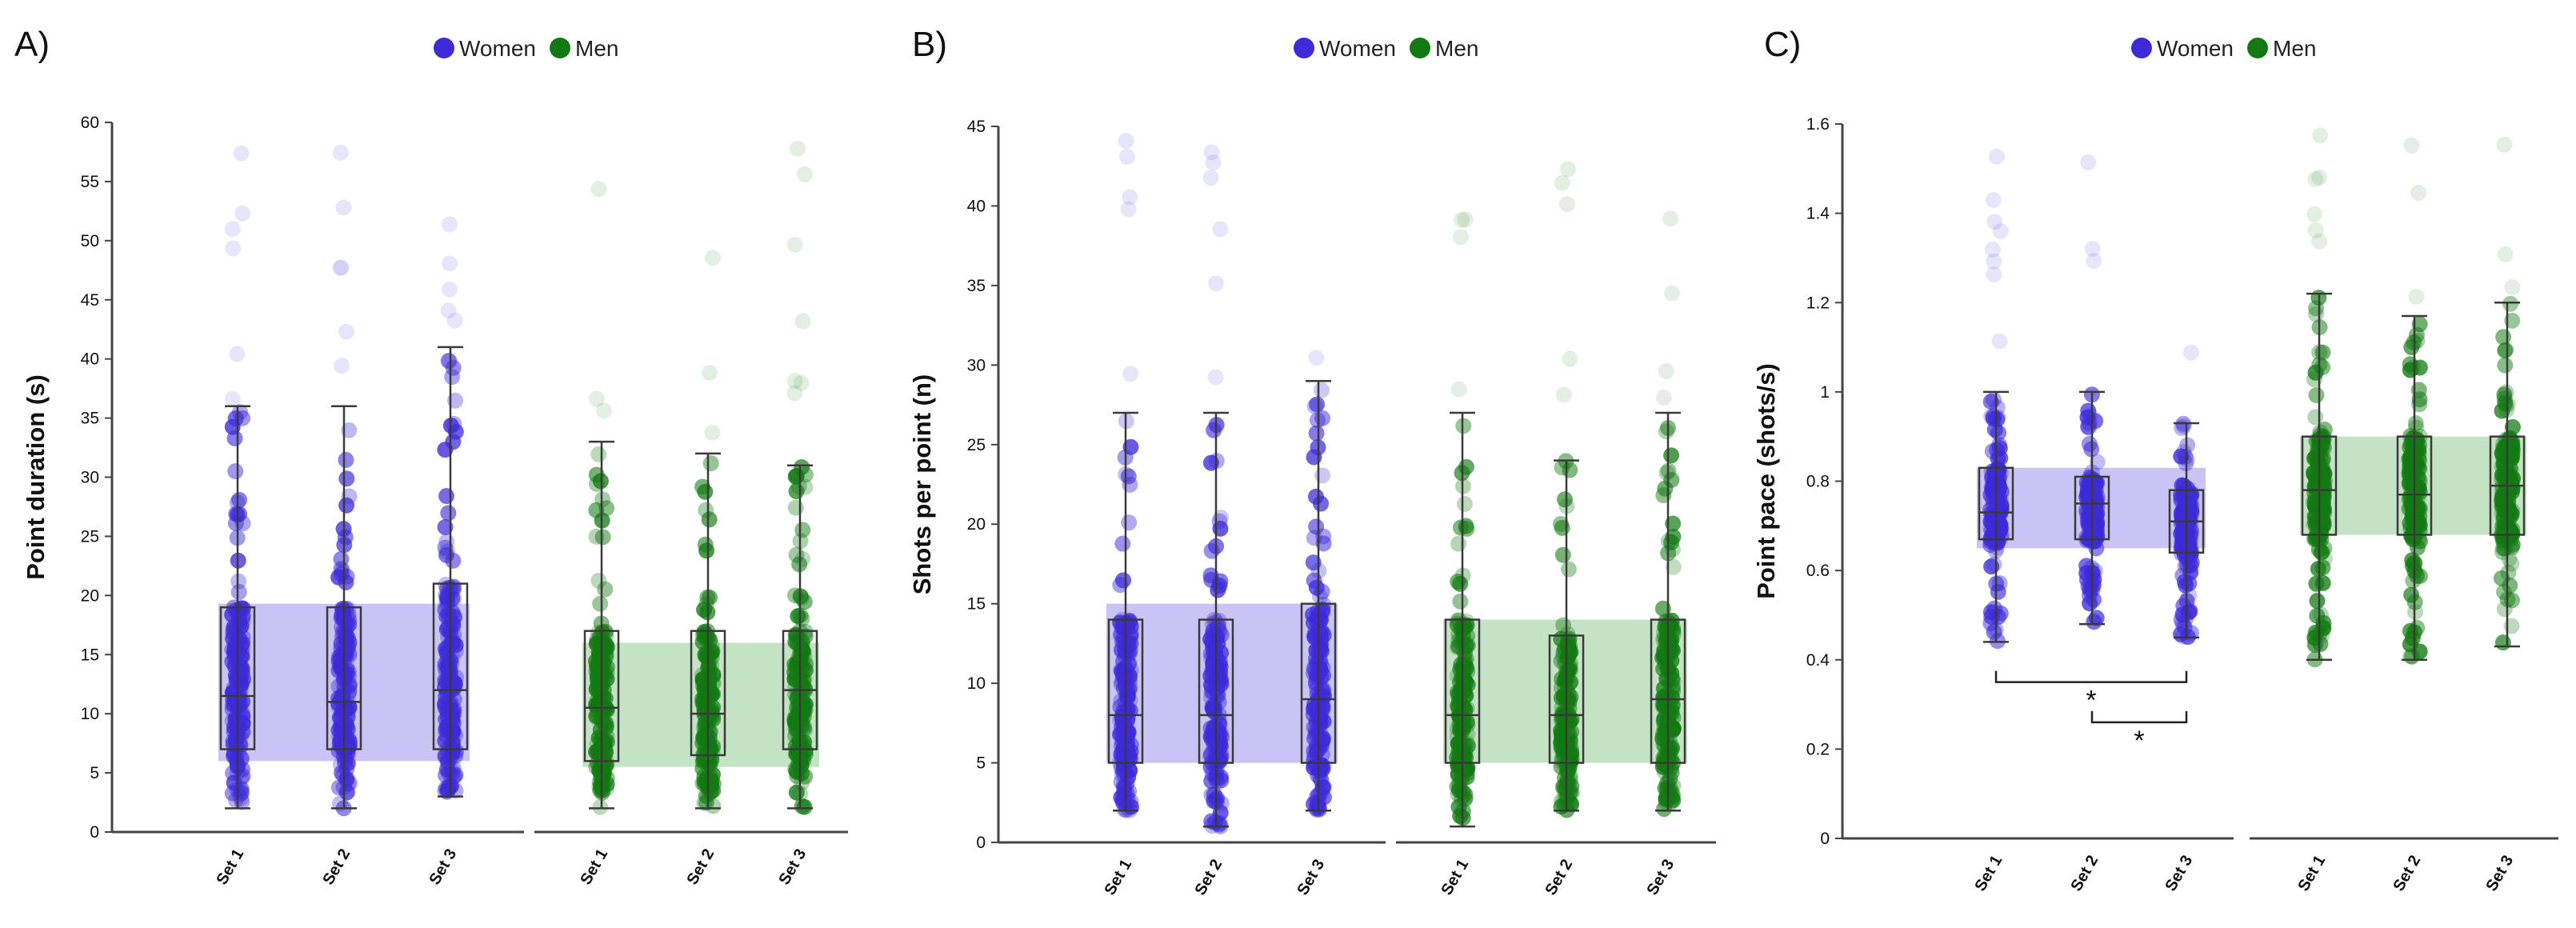  What do you see at coordinates (90, 300) in the screenshot?
I see `y-tick-label: 45` at bounding box center [90, 300].